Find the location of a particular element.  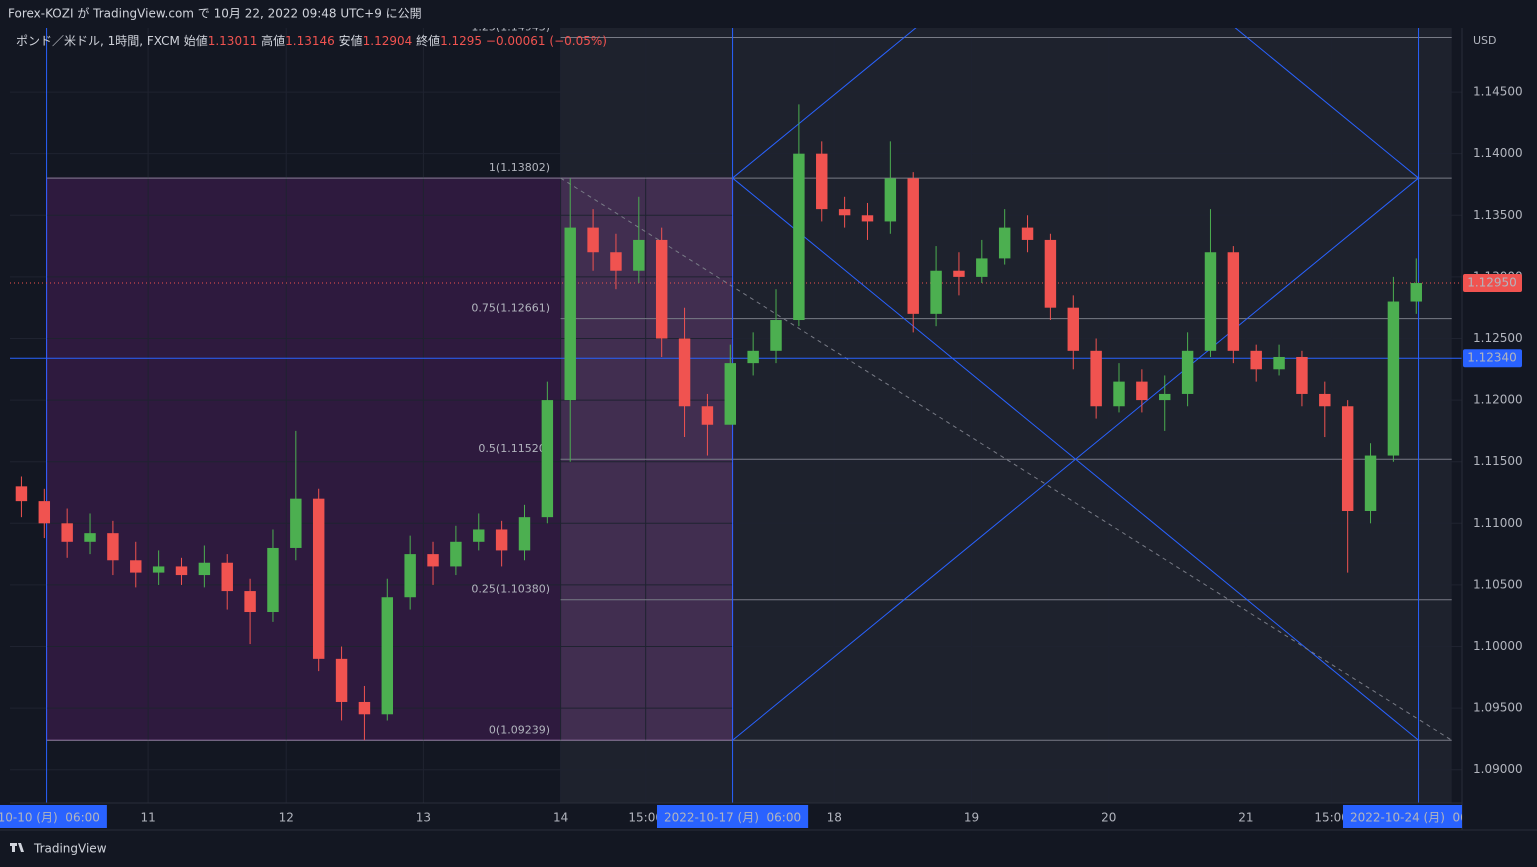

legend-item: 1.13146 is located at coordinates (310, 41).